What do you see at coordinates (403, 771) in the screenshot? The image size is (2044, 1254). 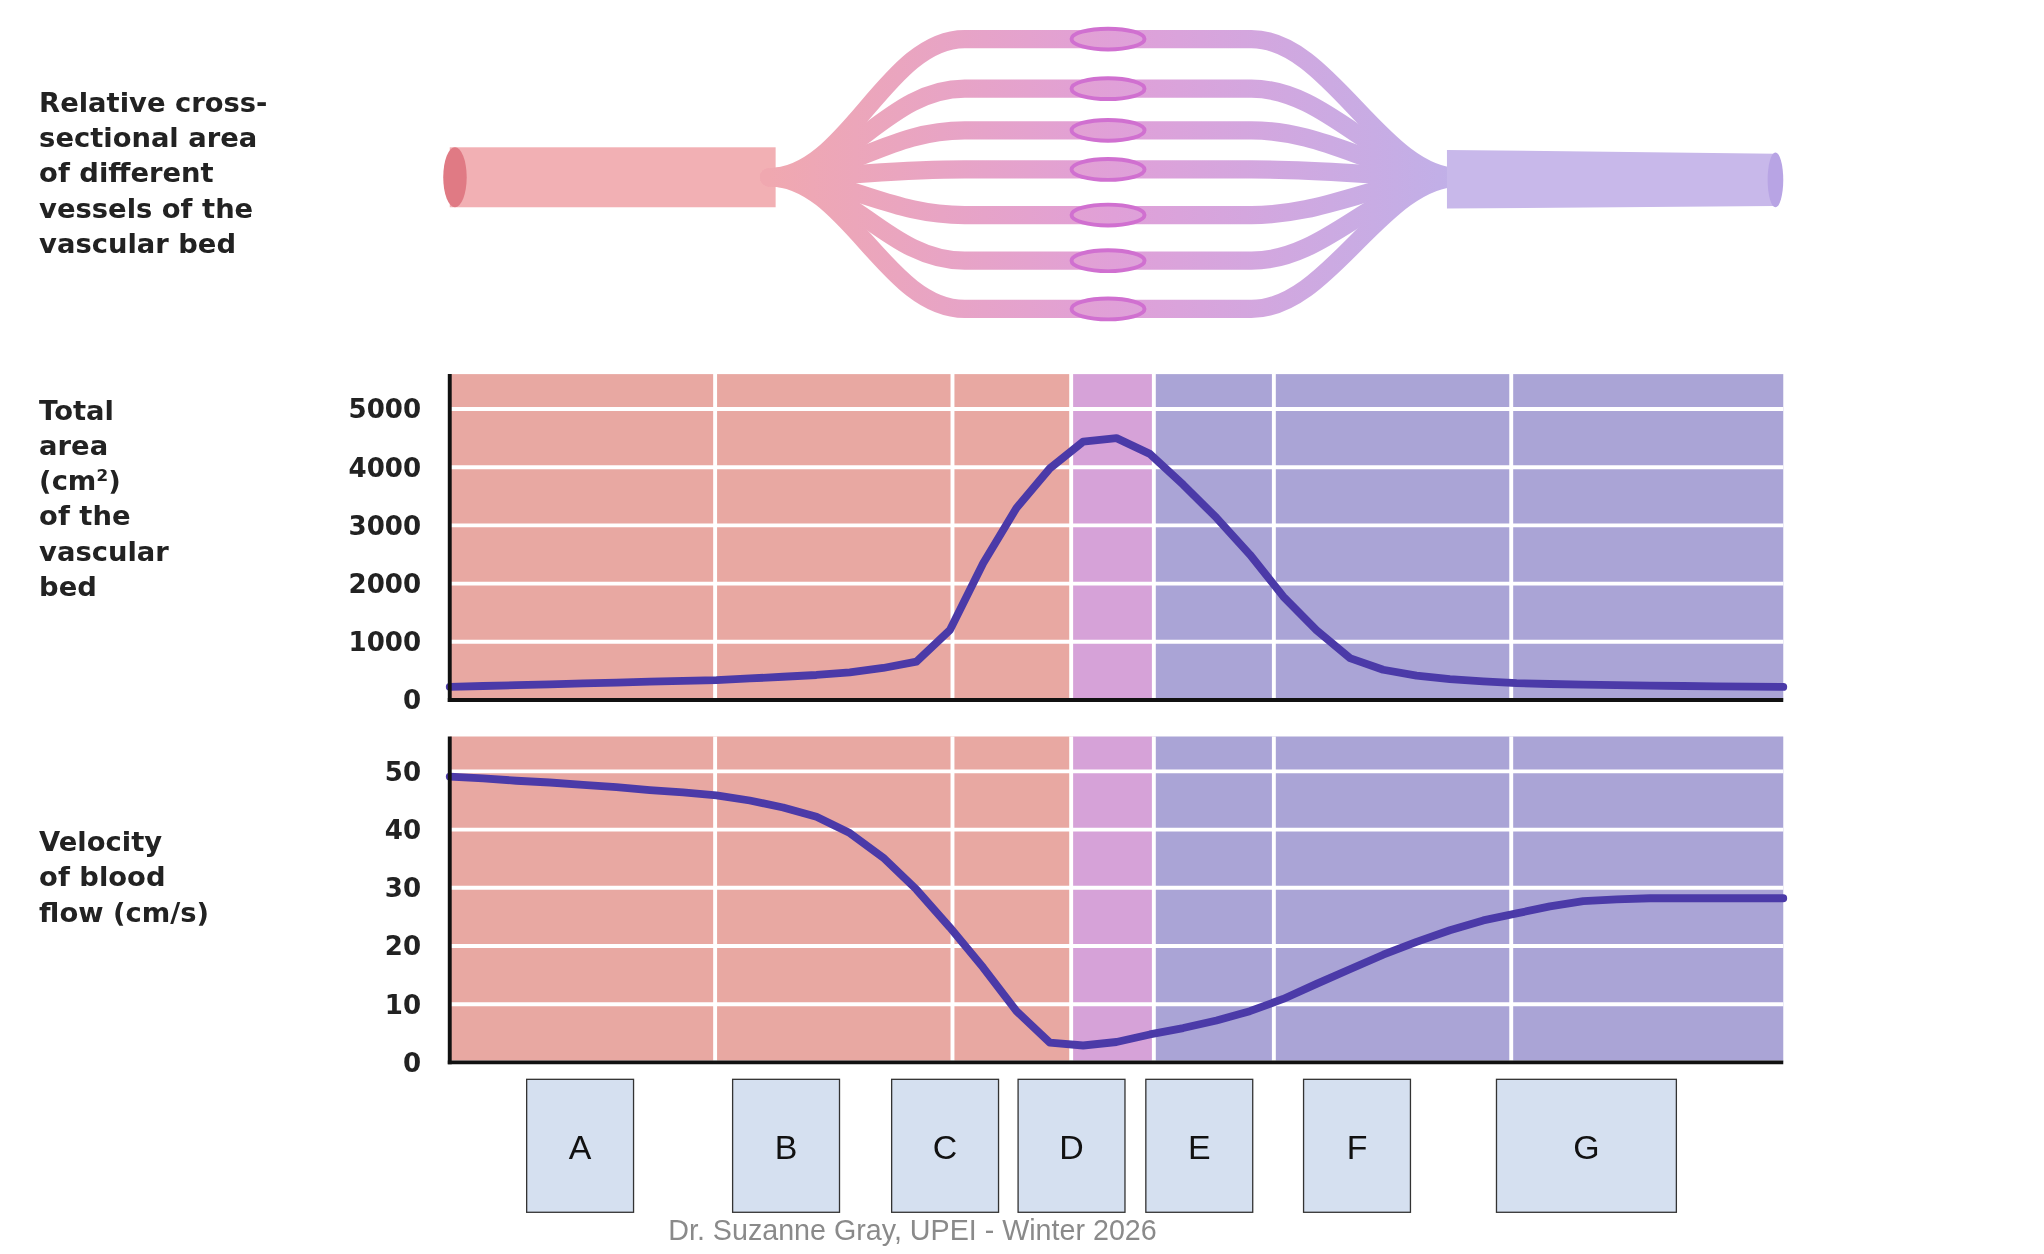 I see `y-tick-label: 50` at bounding box center [403, 771].